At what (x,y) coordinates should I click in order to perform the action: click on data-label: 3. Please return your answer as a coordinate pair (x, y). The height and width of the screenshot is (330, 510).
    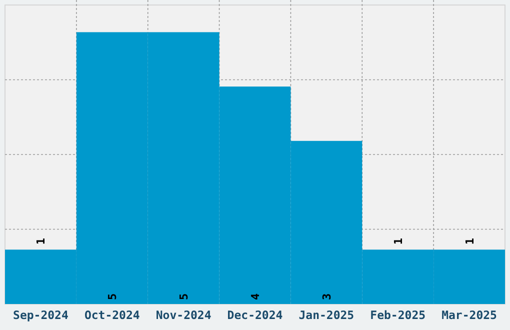
    Looking at the image, I should click on (327, 296).